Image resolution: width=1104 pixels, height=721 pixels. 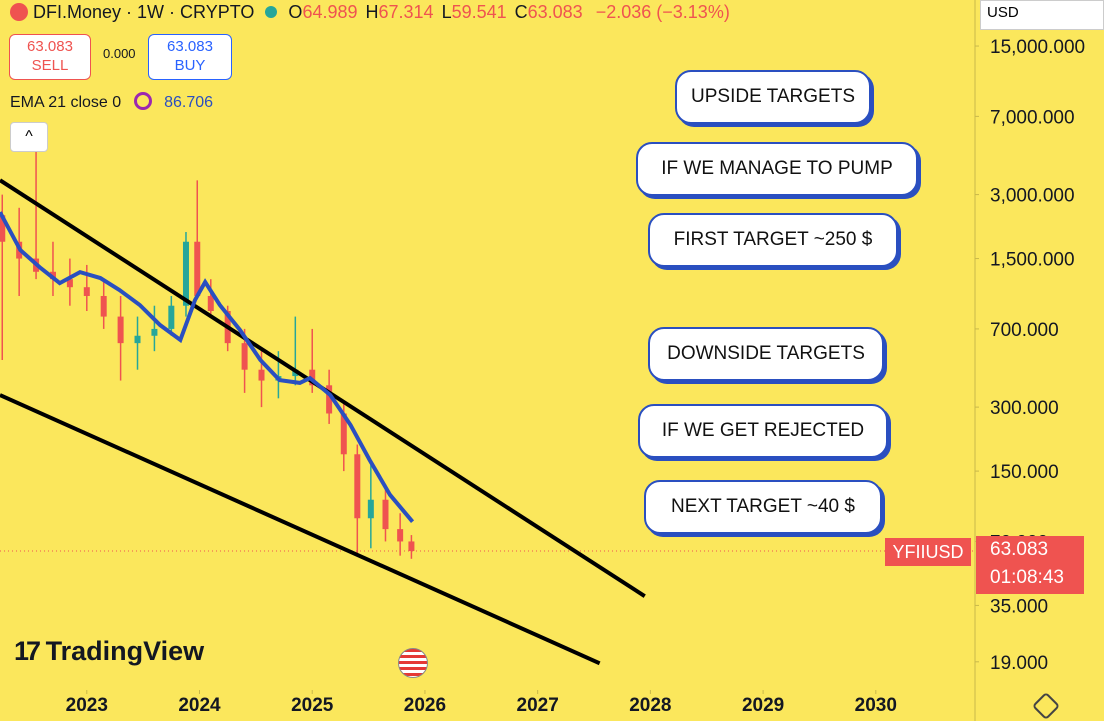 What do you see at coordinates (763, 431) in the screenshot?
I see `annotation: IF WE GET REJECTED` at bounding box center [763, 431].